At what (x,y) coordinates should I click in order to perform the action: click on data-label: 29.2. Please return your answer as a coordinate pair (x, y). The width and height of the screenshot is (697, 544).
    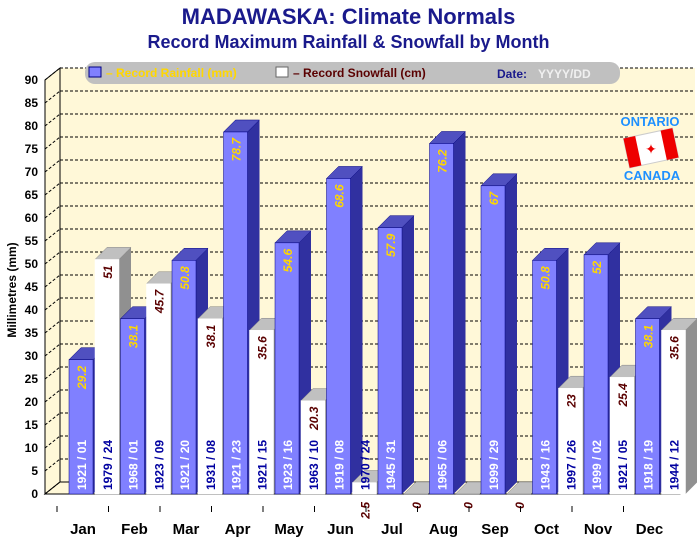
    Looking at the image, I should click on (82, 377).